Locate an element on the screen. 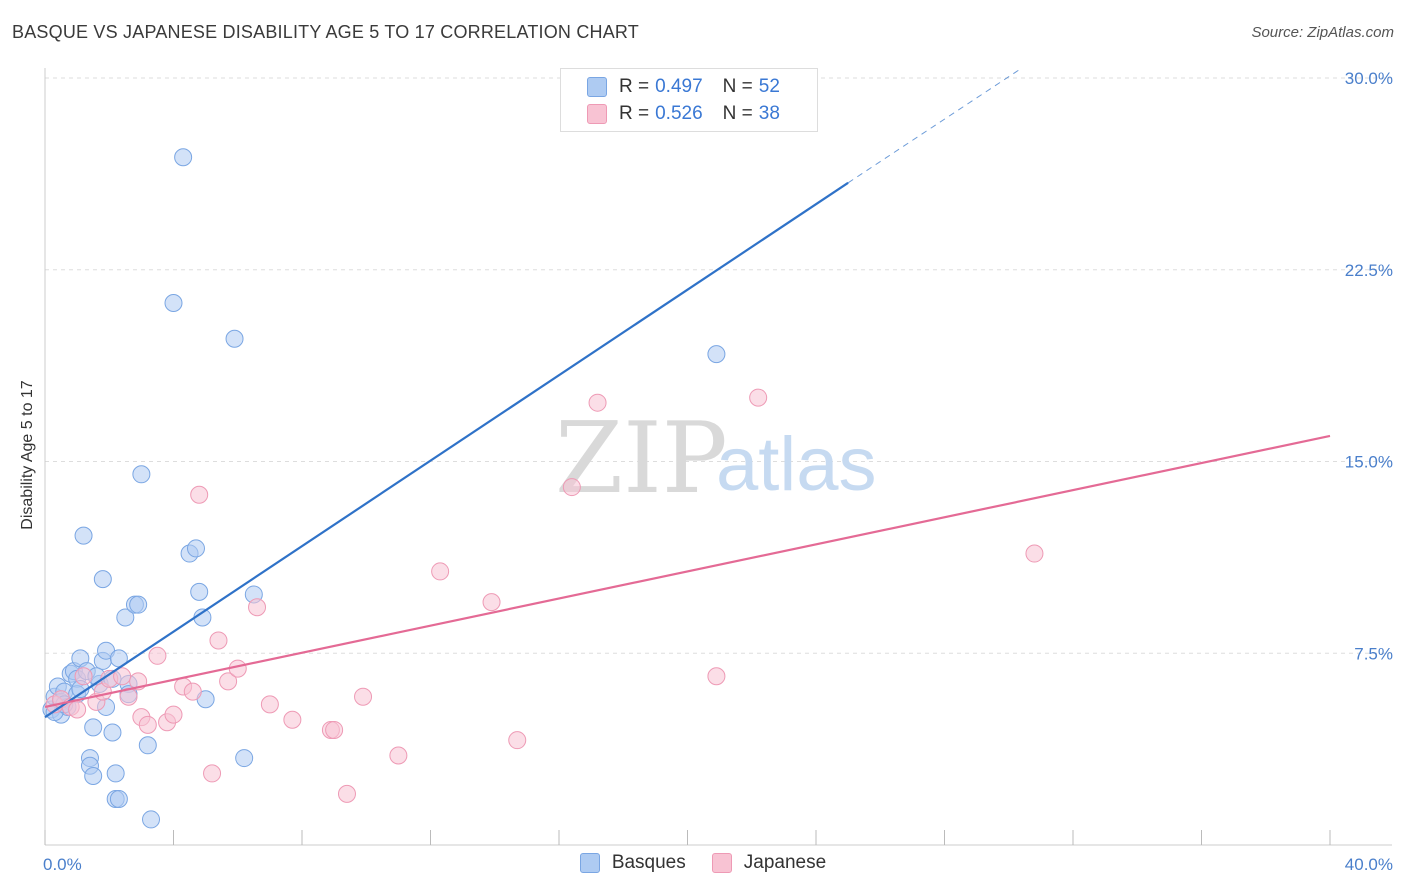  japanese-r-value: 0.526 is located at coordinates (679, 113).